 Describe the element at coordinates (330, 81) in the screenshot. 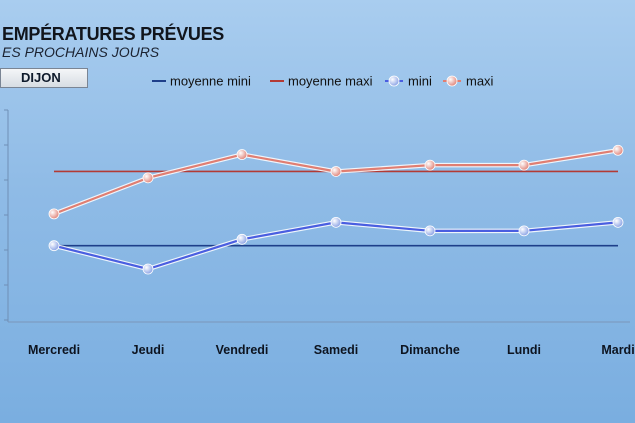

I see `legend-label: moyenne maxi` at that location.